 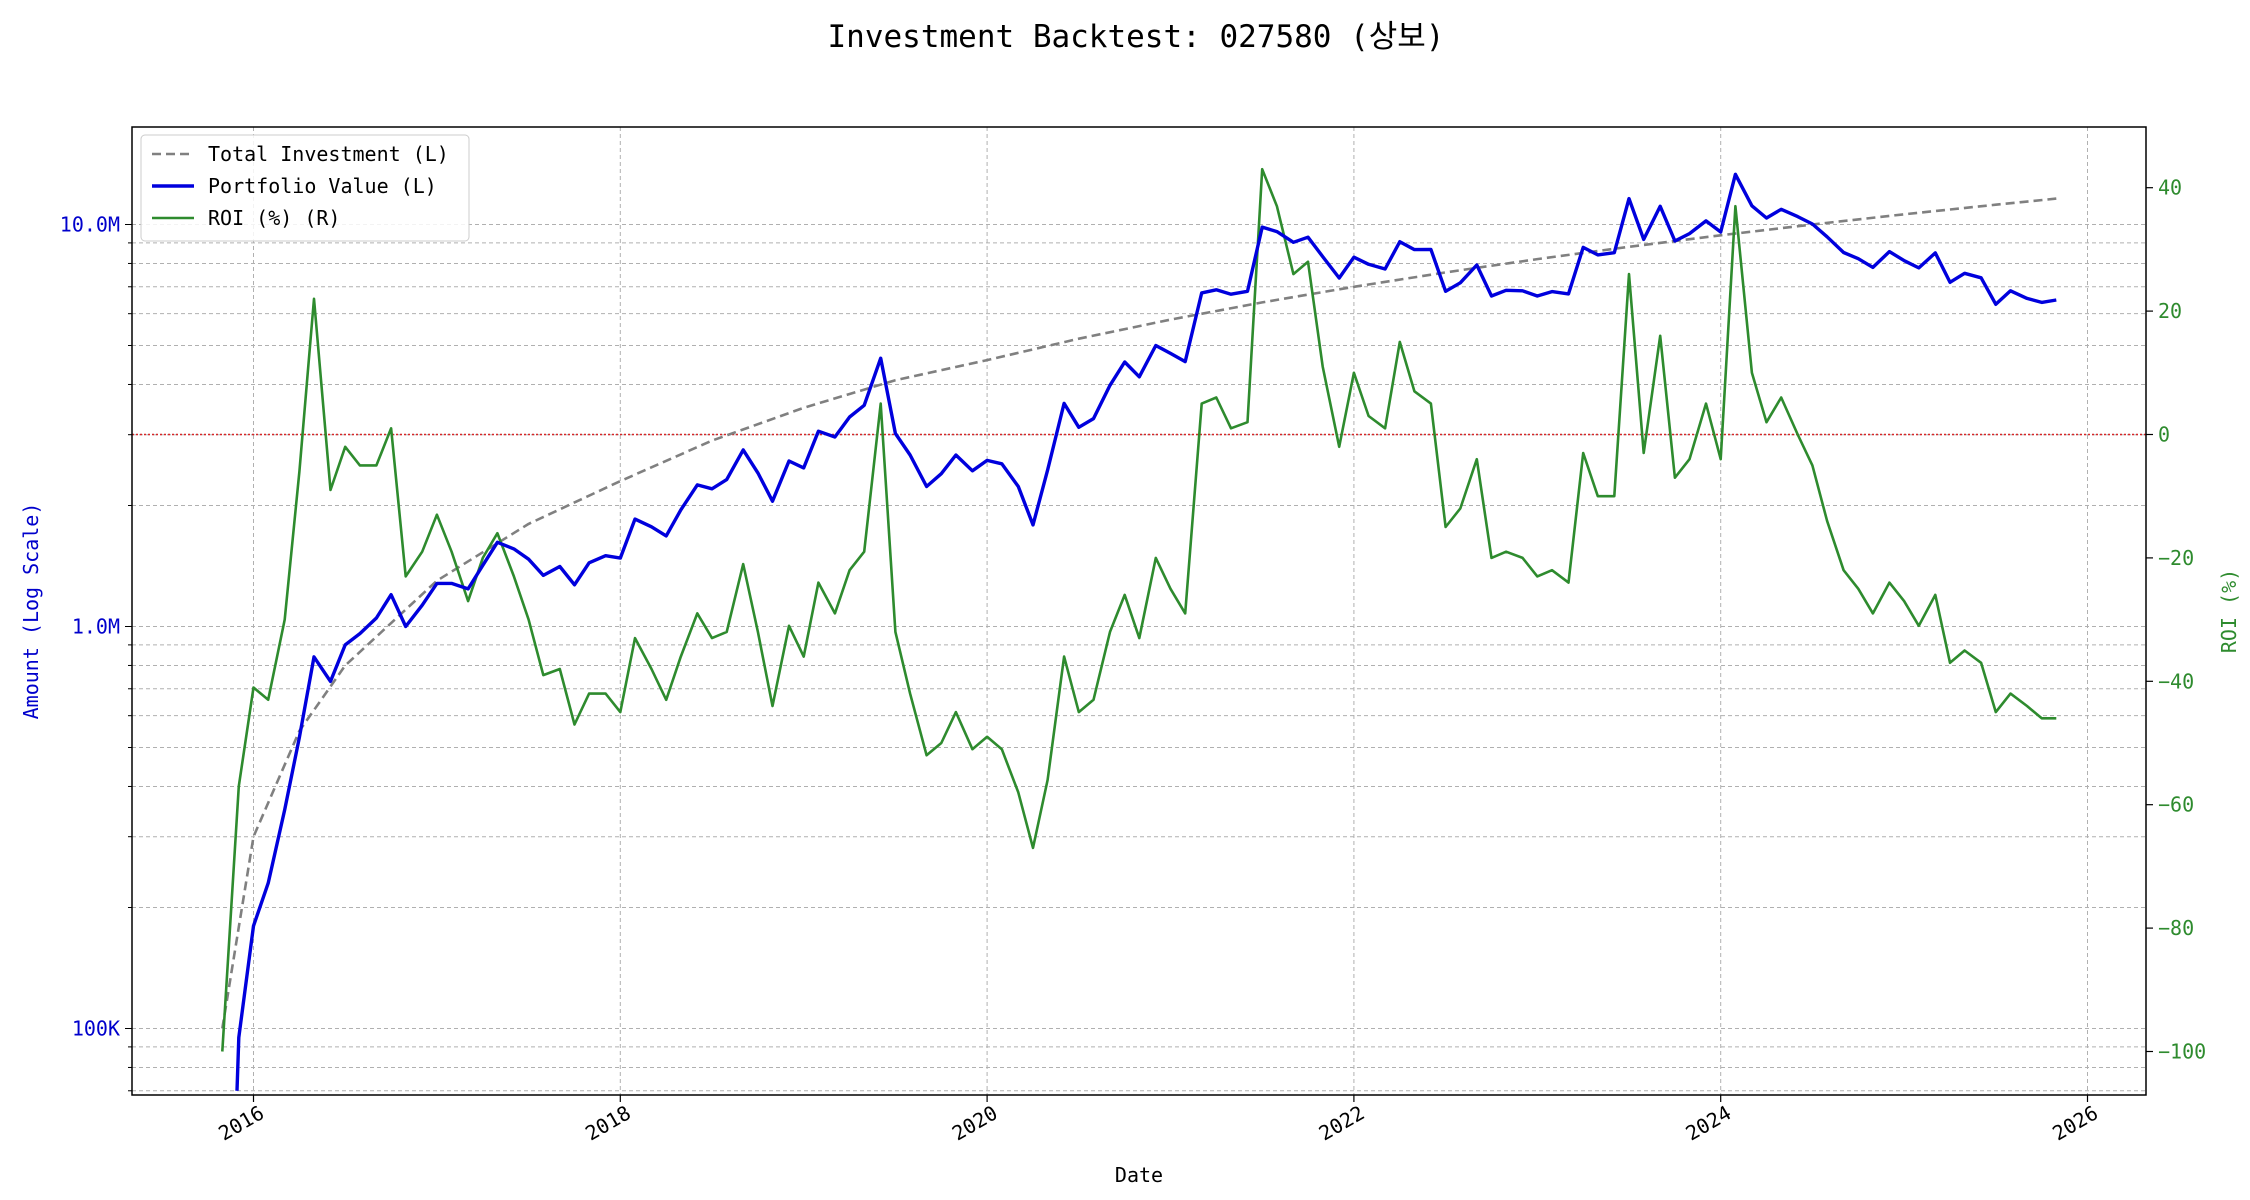 What do you see at coordinates (96, 1029) in the screenshot?
I see `y-left-tick-label: 100K` at bounding box center [96, 1029].